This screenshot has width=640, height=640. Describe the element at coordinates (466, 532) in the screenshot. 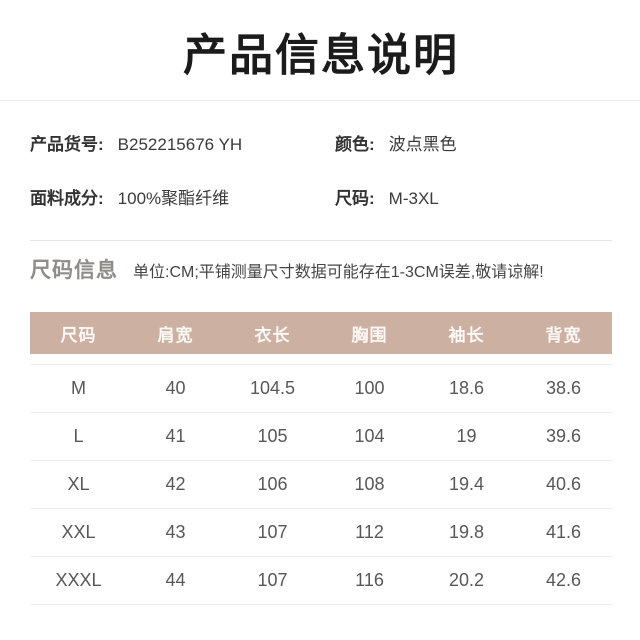

I see `table-cell: 19.8` at that location.